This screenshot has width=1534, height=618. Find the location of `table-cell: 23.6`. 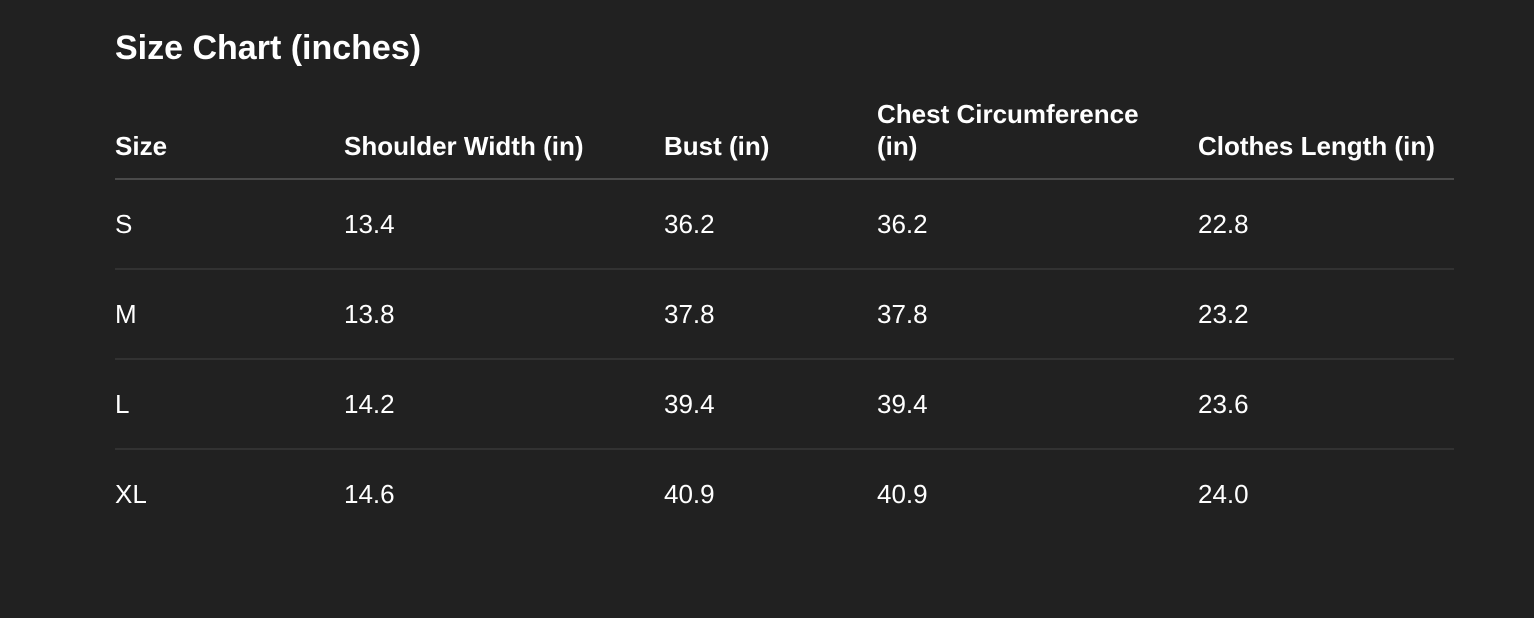

table-cell: 23.6 is located at coordinates (1326, 404).